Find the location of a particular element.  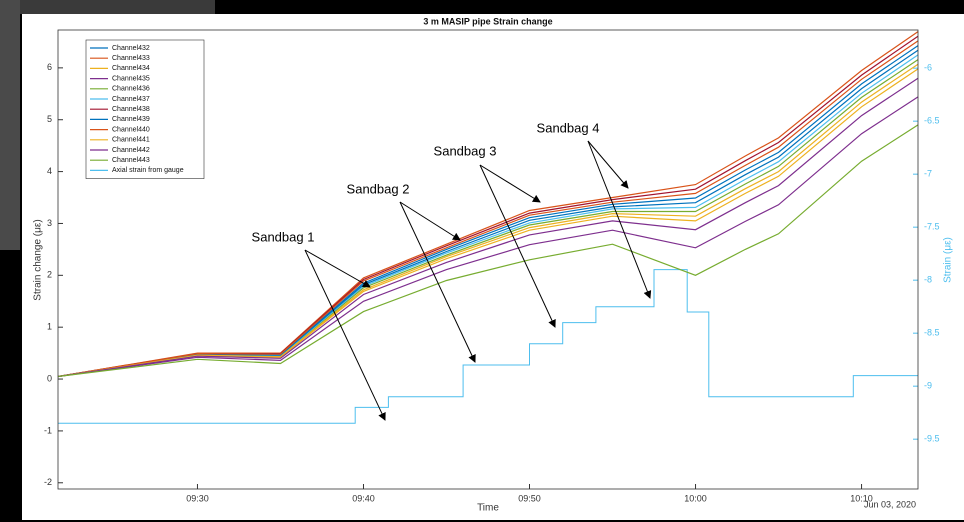

legend-label: Channel436 is located at coordinates (131, 89).